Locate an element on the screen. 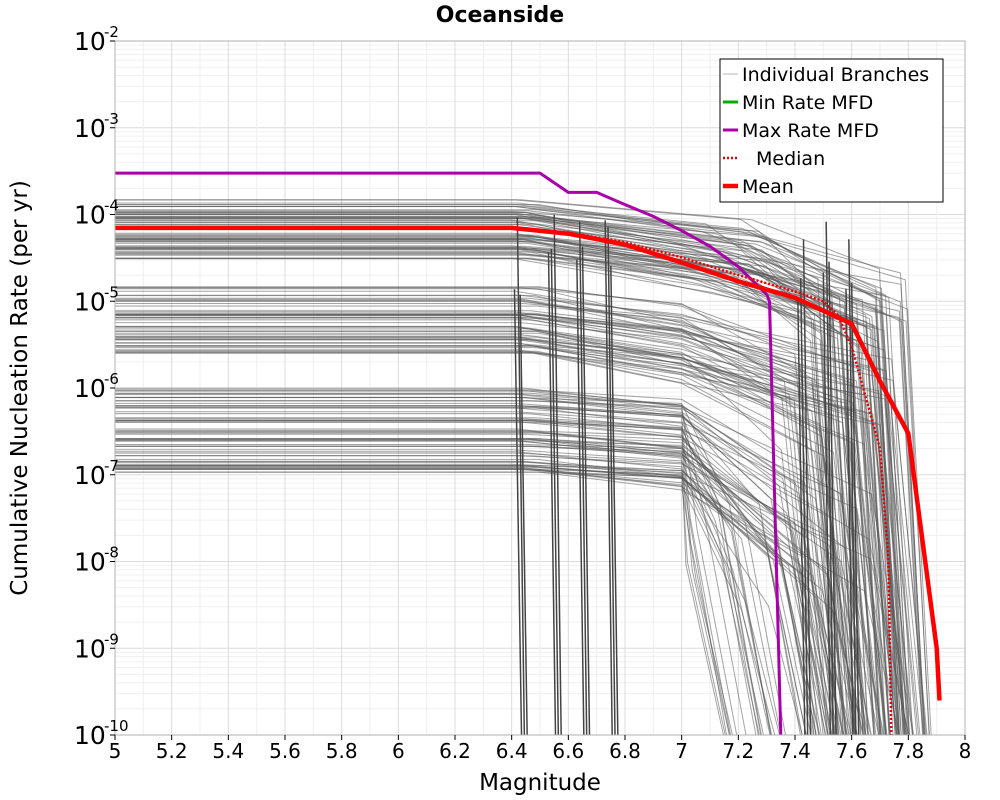 The width and height of the screenshot is (1000, 800). chart-title: Oceanside is located at coordinates (500, 15).